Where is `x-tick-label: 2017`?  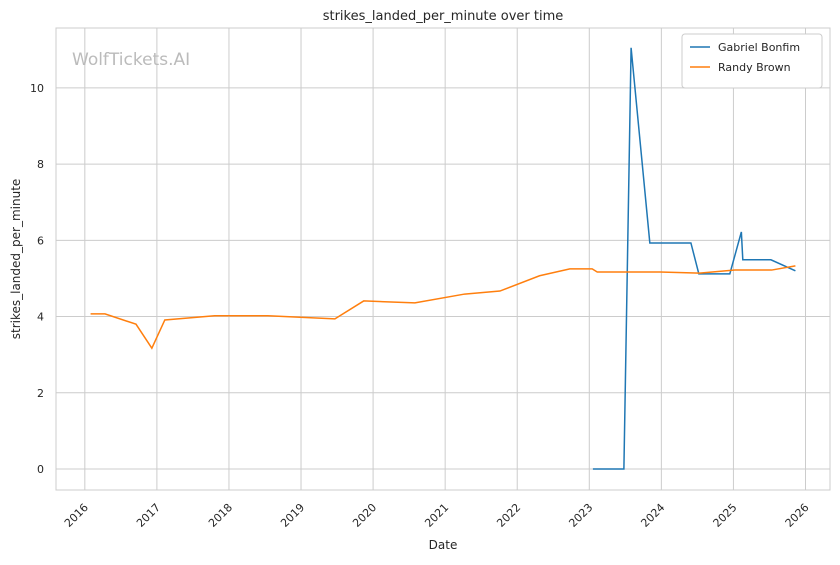 x-tick-label: 2017 is located at coordinates (148, 515).